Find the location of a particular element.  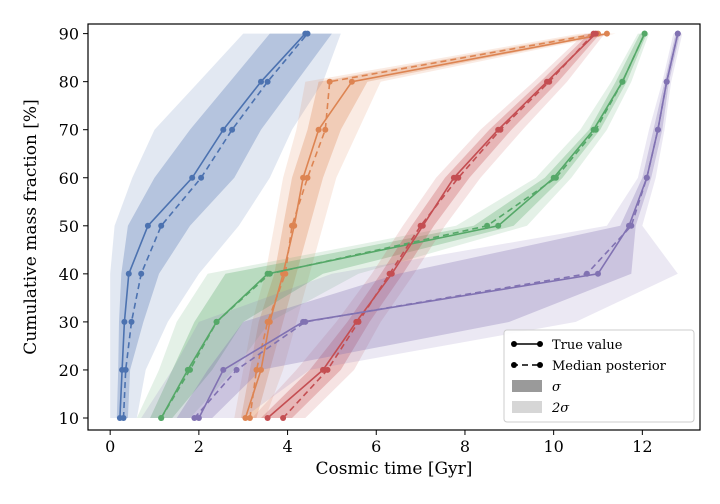

legend: True value Median posterior σ 2σ is located at coordinates (599, 376).